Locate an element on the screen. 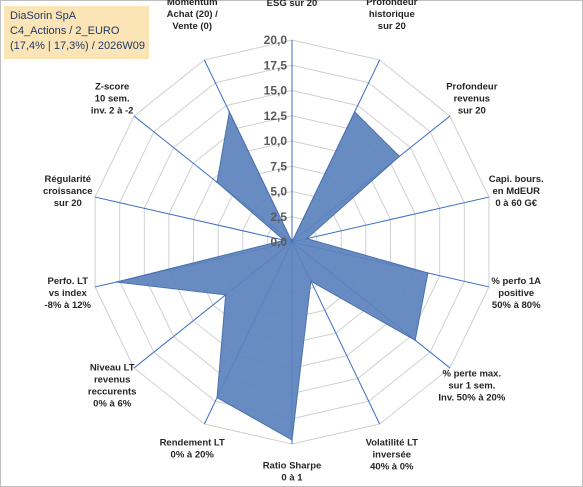 This screenshot has width=583, height=487. axis-label: Perfo. LT vs index -8% à 12% is located at coordinates (68, 293).